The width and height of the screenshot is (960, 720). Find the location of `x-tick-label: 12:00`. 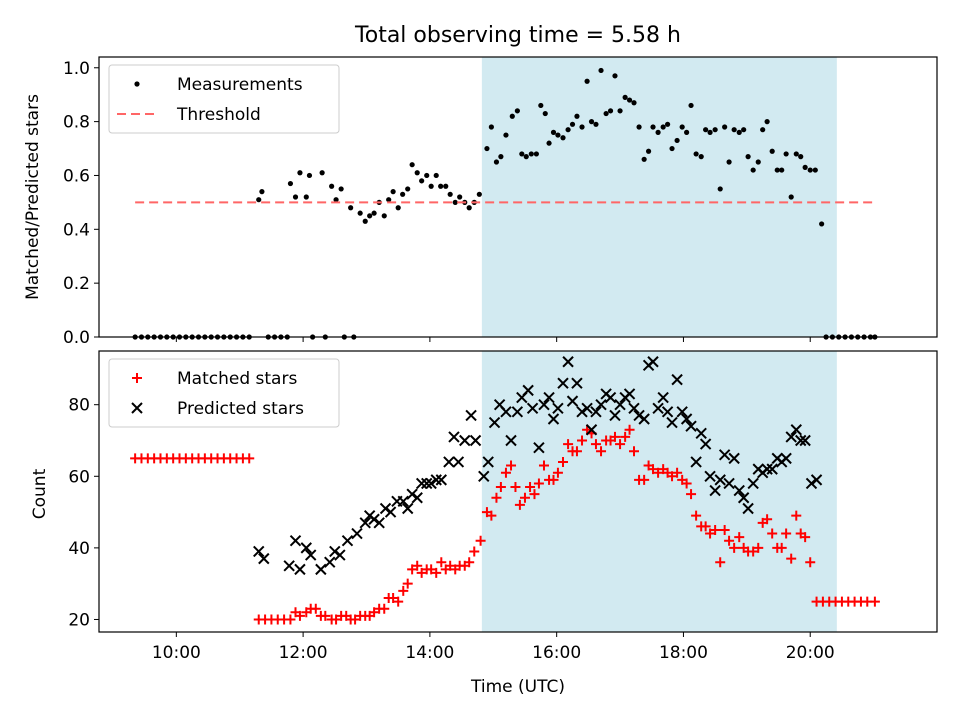

x-tick-label: 12:00 is located at coordinates (303, 653).